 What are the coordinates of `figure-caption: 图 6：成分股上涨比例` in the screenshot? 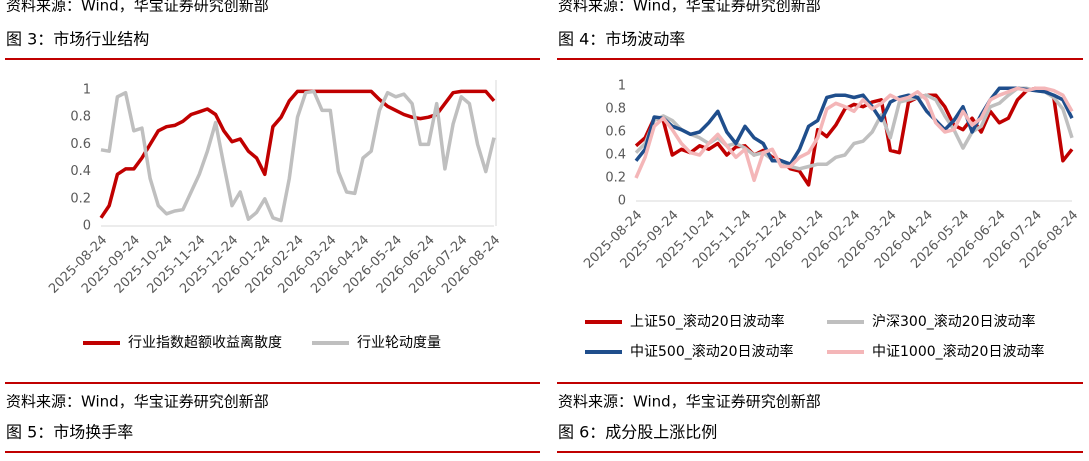 It's located at (637, 432).